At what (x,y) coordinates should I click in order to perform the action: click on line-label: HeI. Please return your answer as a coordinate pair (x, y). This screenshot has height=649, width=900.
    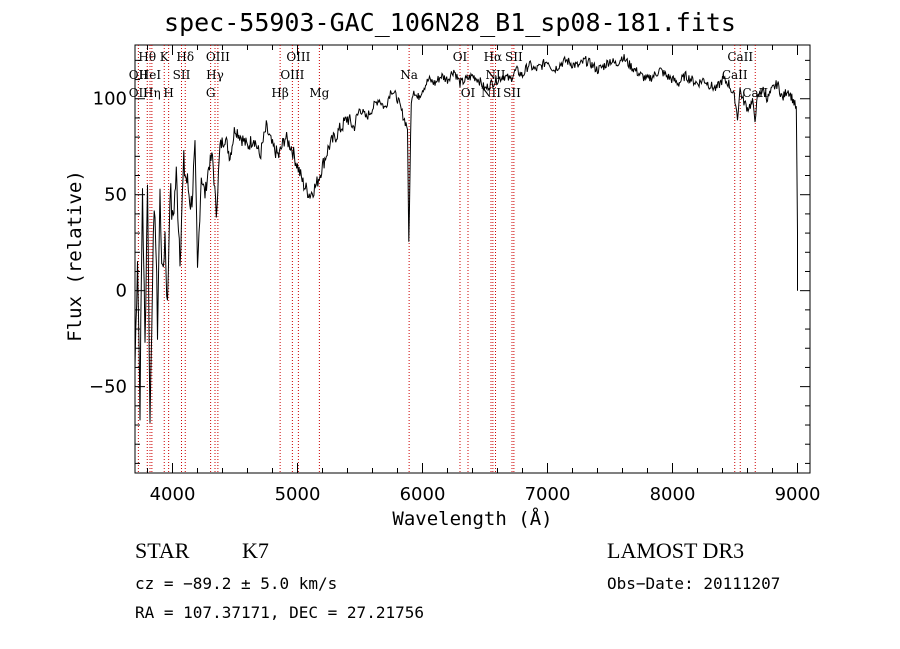
    Looking at the image, I should click on (150, 75).